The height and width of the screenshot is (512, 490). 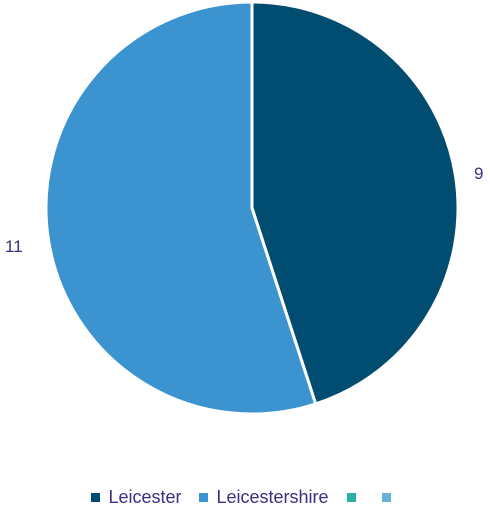 What do you see at coordinates (204, 497) in the screenshot?
I see `legend-swatch-leicestershire` at bounding box center [204, 497].